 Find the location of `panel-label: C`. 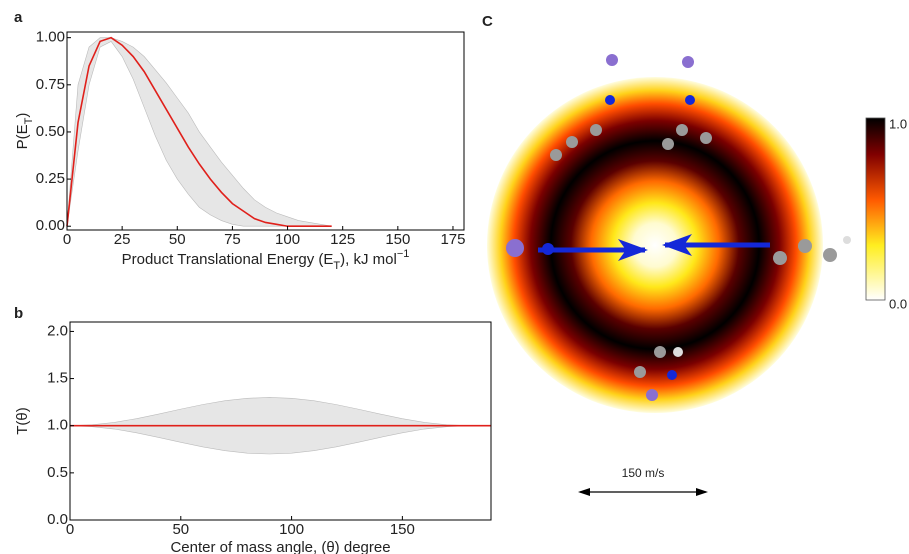

panel-label: C is located at coordinates (487, 21).